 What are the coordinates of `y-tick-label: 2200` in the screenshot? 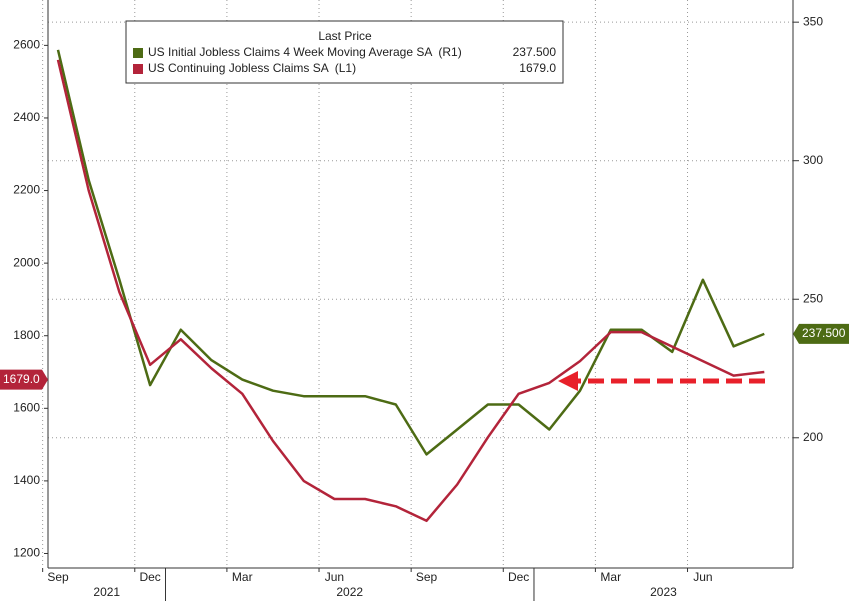 It's located at (26, 190).